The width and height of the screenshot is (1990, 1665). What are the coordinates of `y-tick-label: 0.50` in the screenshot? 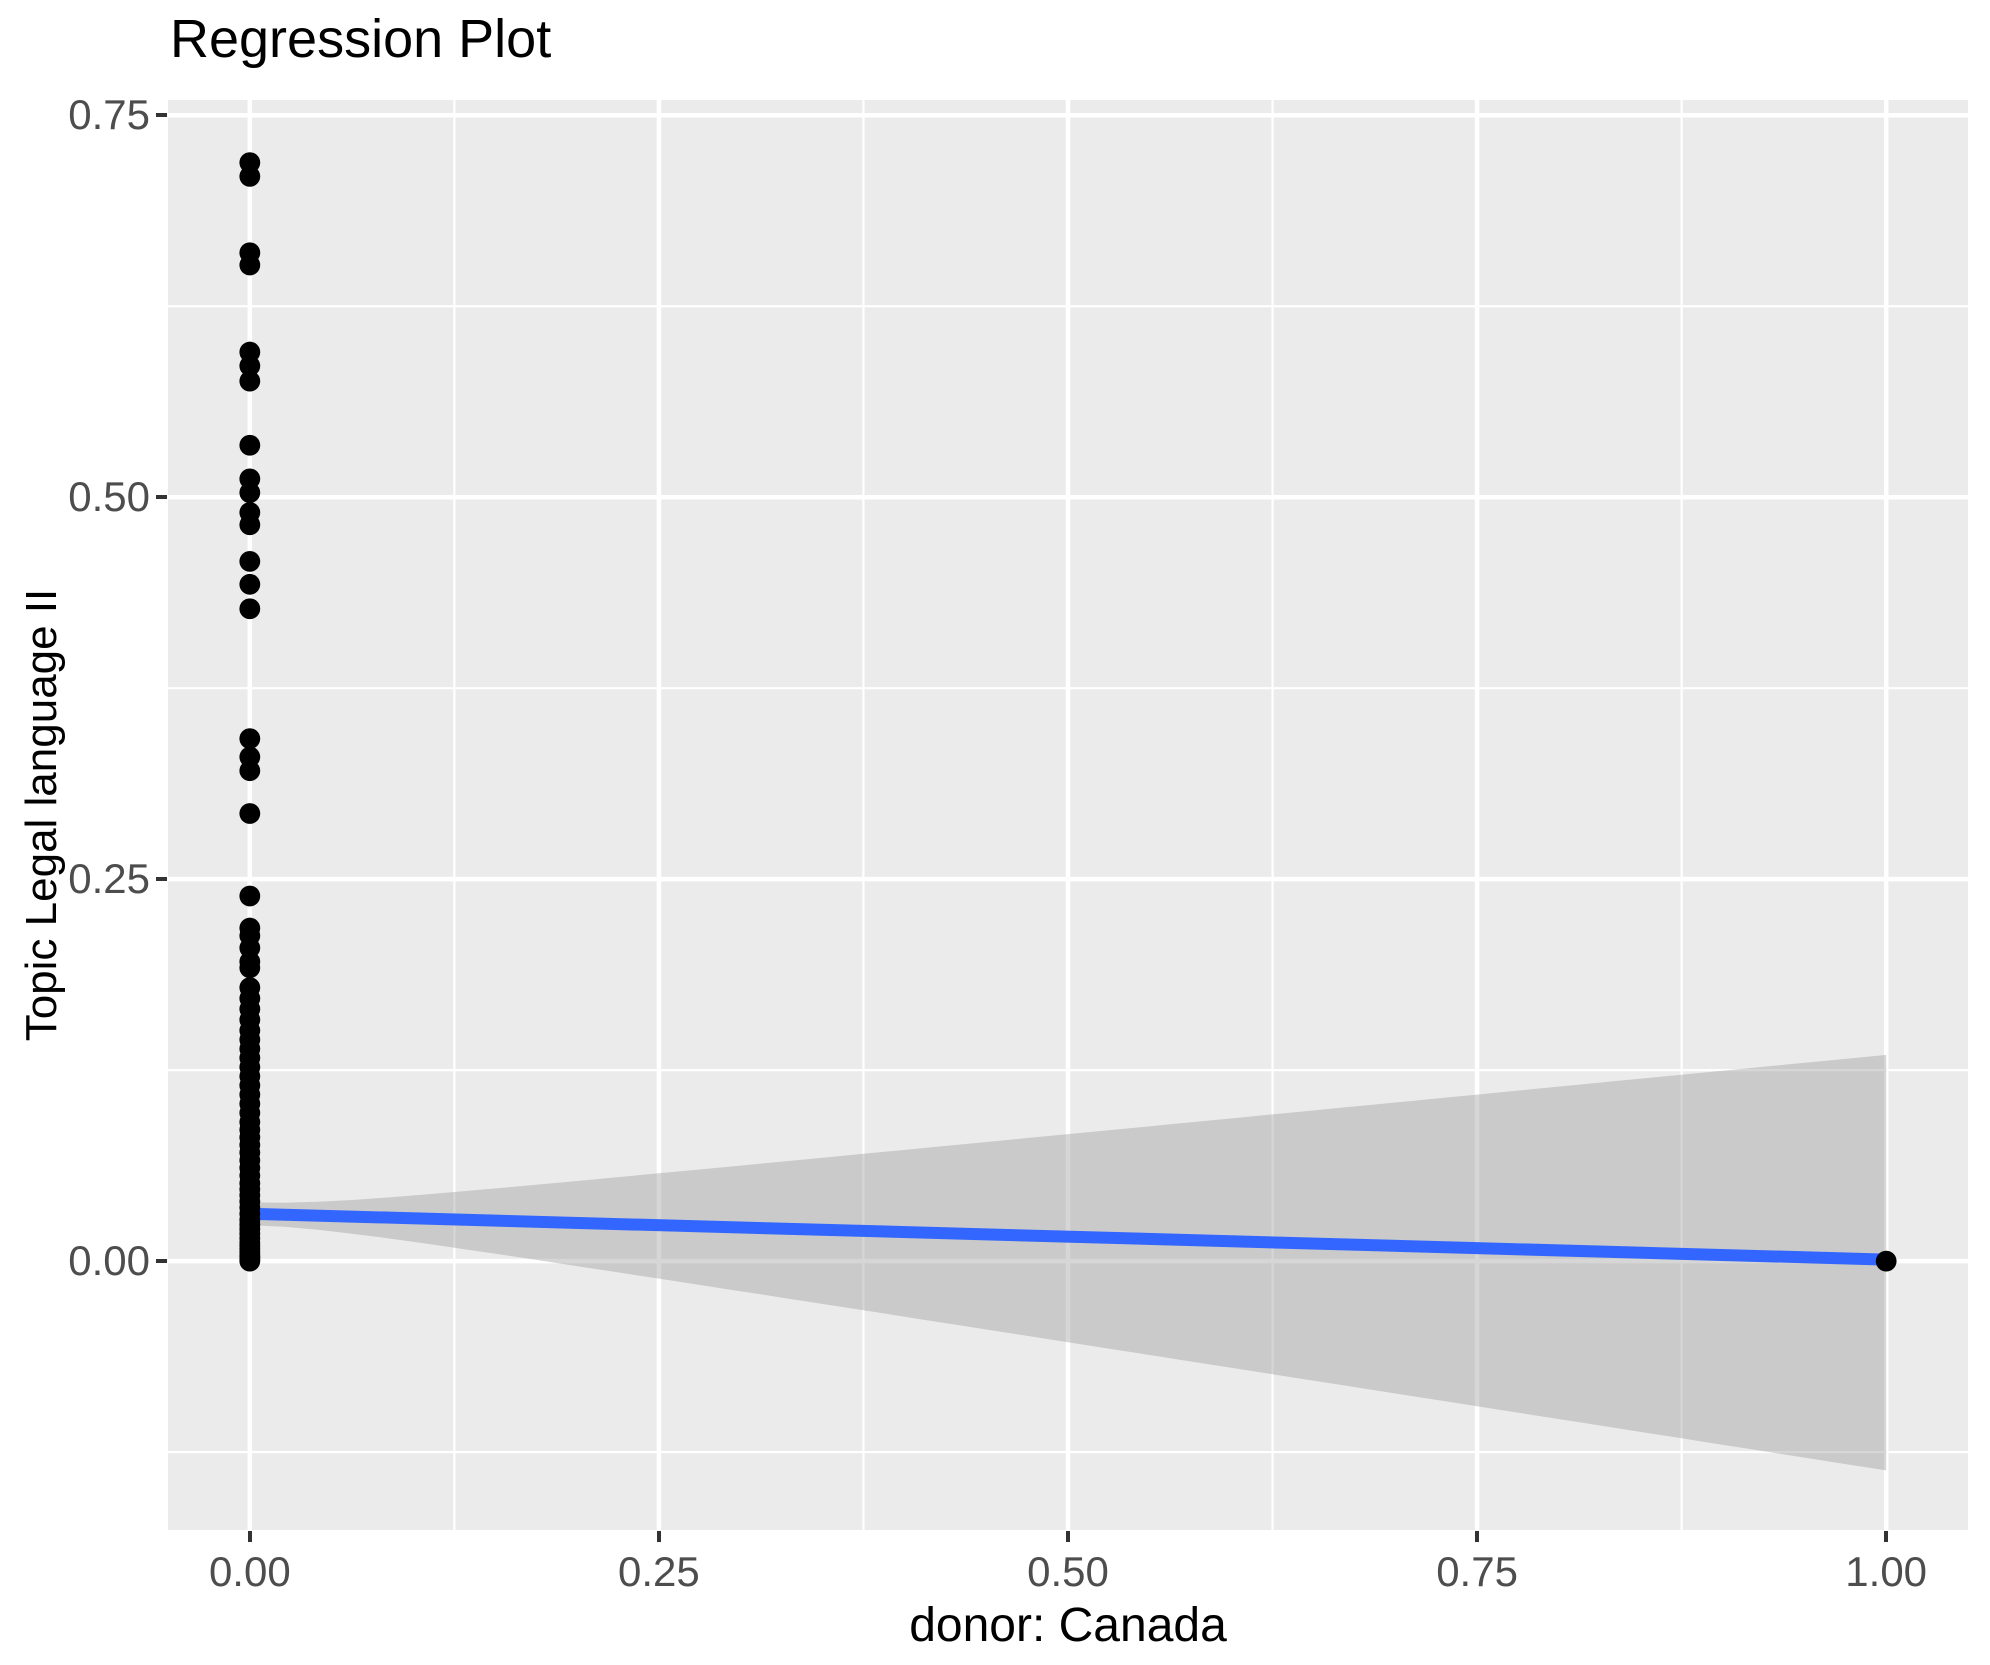 It's located at (109, 497).